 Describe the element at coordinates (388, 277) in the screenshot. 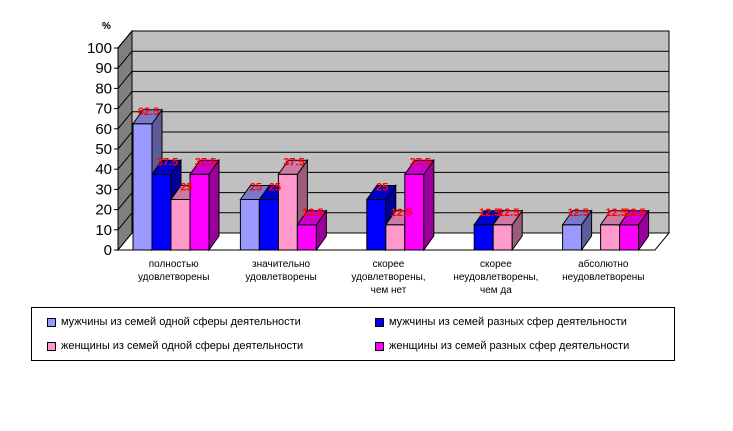

I see `category-label: скорее удовлетворены, чем нет` at that location.